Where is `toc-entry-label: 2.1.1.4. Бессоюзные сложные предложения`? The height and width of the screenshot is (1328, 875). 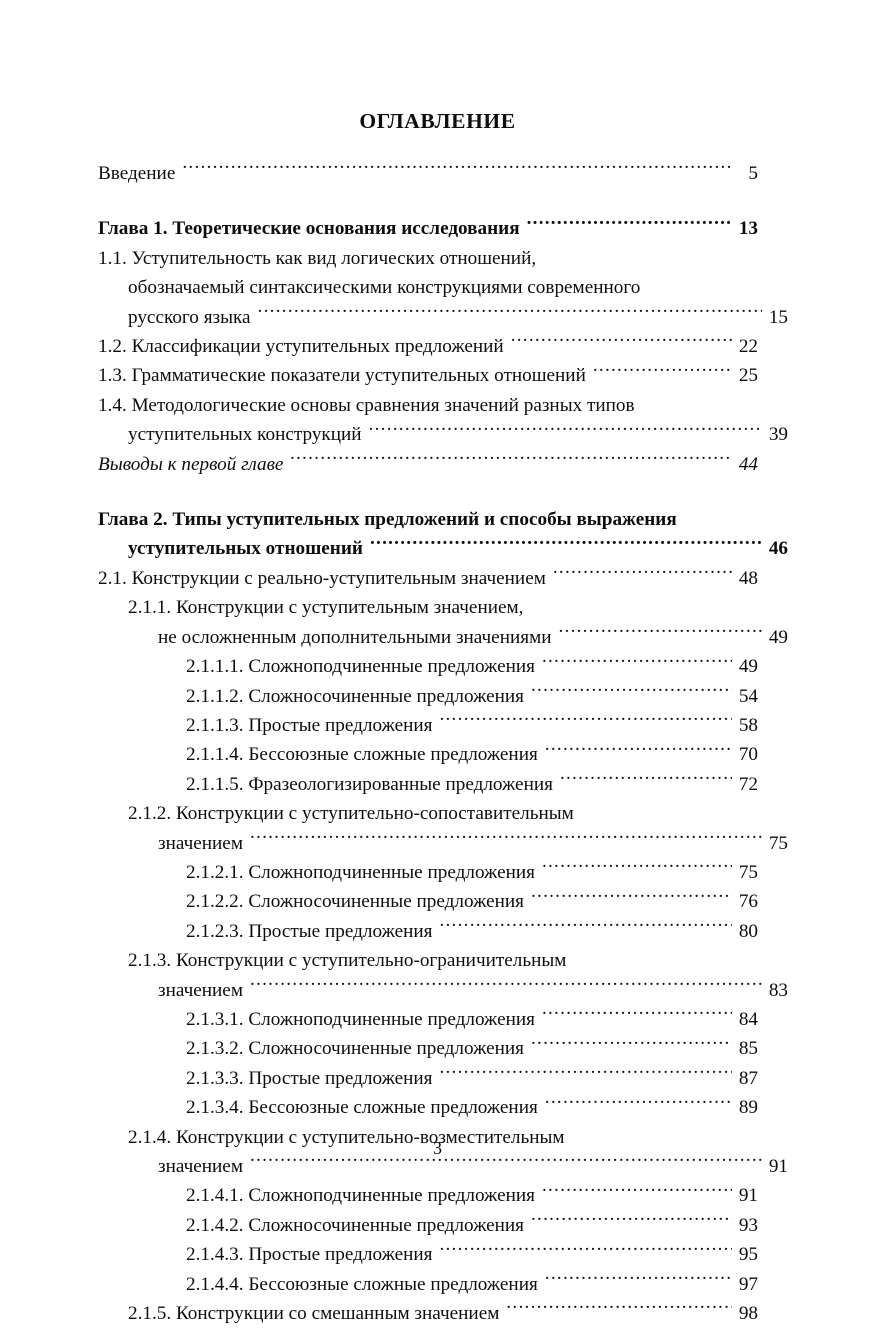 toc-entry-label: 2.1.1.4. Бессоюзные сложные предложения is located at coordinates (362, 755).